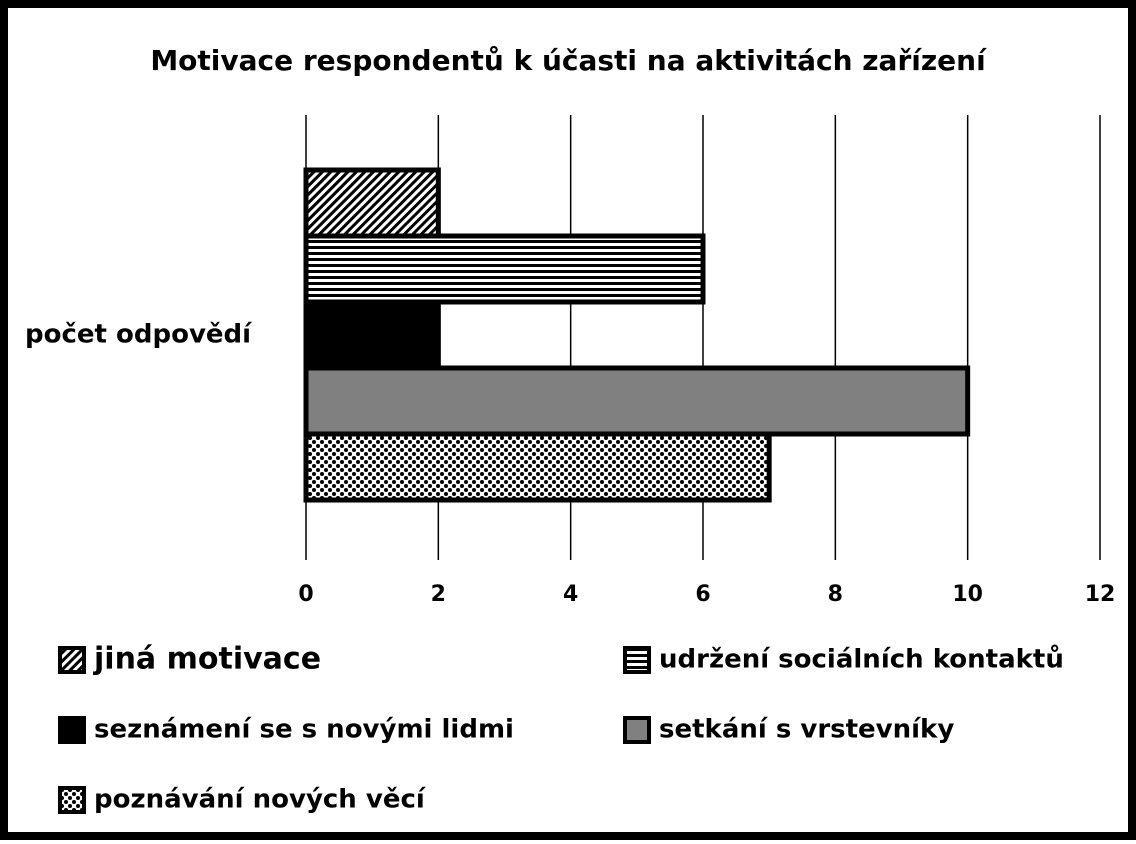 This screenshot has width=1136, height=844. Describe the element at coordinates (207, 659) in the screenshot. I see `legend-label: jiná motivace` at that location.